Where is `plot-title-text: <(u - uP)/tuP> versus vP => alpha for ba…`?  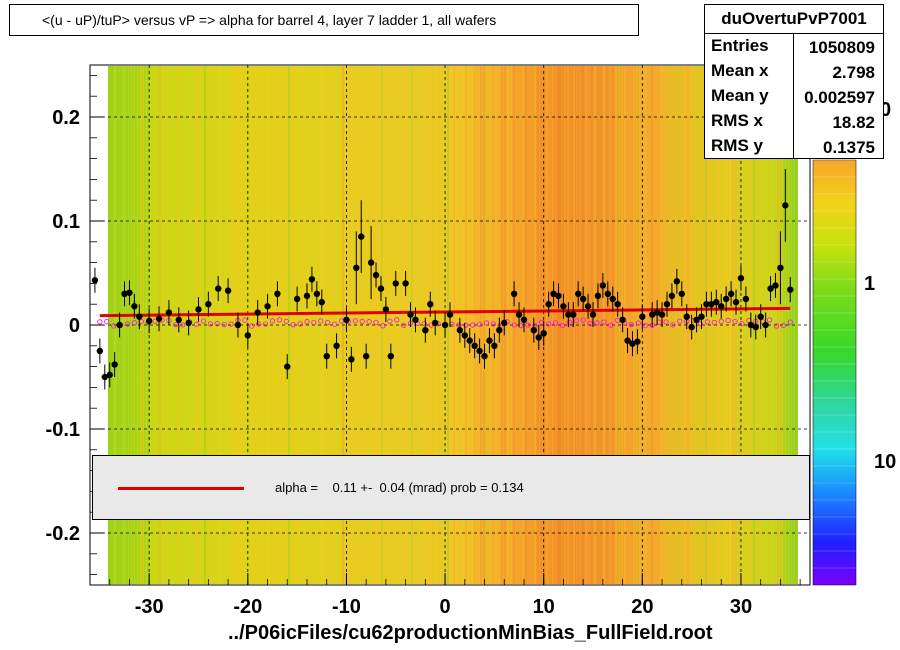 plot-title-text: <(u - uP)/tuP> versus vP => alpha for ba… is located at coordinates (269, 20).